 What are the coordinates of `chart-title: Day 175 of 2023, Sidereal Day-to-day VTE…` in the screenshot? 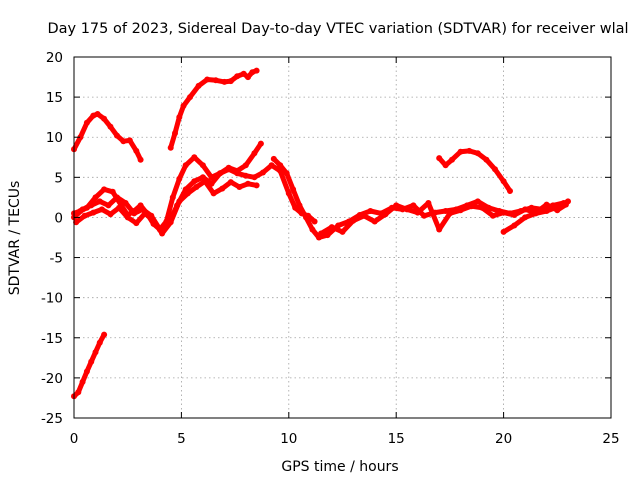 It's located at (337, 29).